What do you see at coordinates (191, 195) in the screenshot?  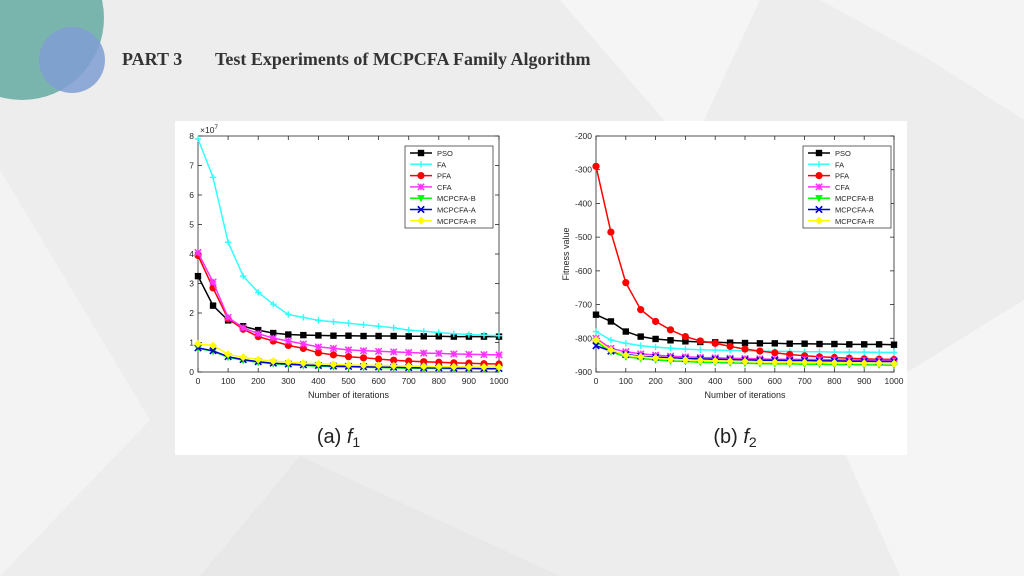 I see `y-tick-label: 6` at bounding box center [191, 195].